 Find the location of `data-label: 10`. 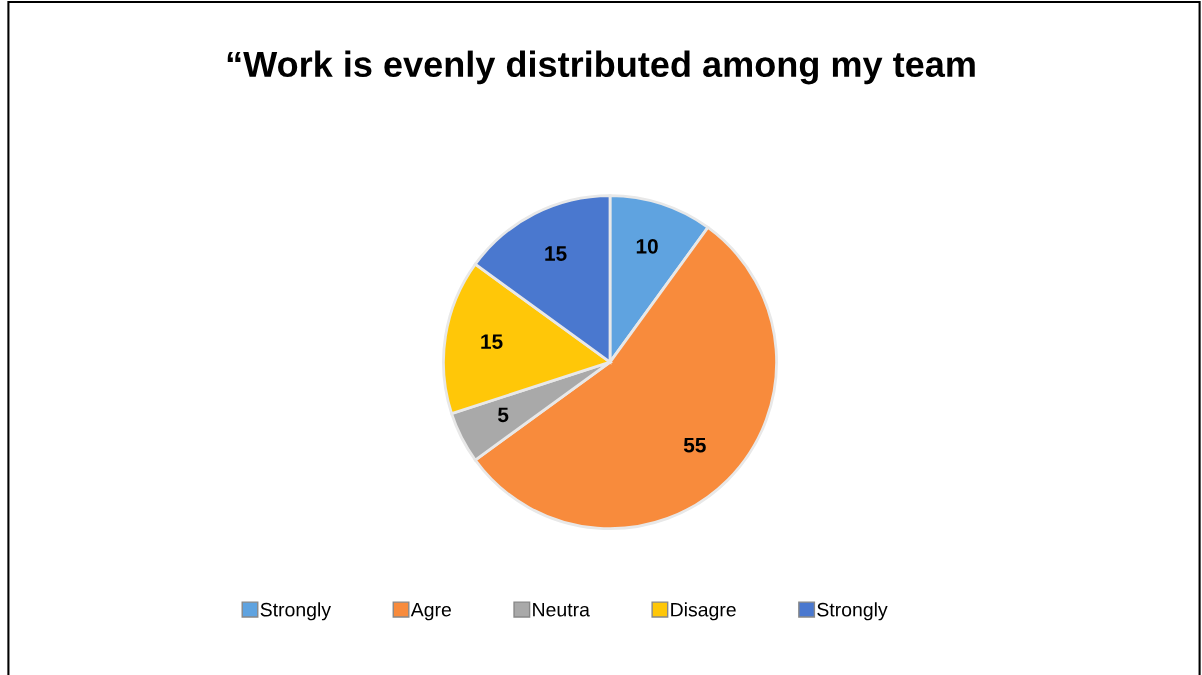

data-label: 10 is located at coordinates (647, 246).